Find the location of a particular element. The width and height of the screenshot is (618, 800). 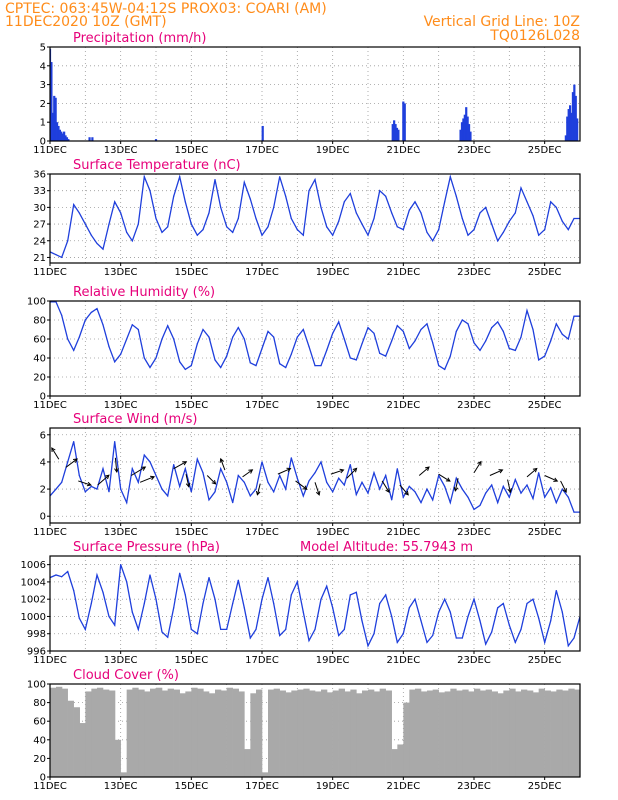

y-tick-label: 0 is located at coordinates (43, 778).